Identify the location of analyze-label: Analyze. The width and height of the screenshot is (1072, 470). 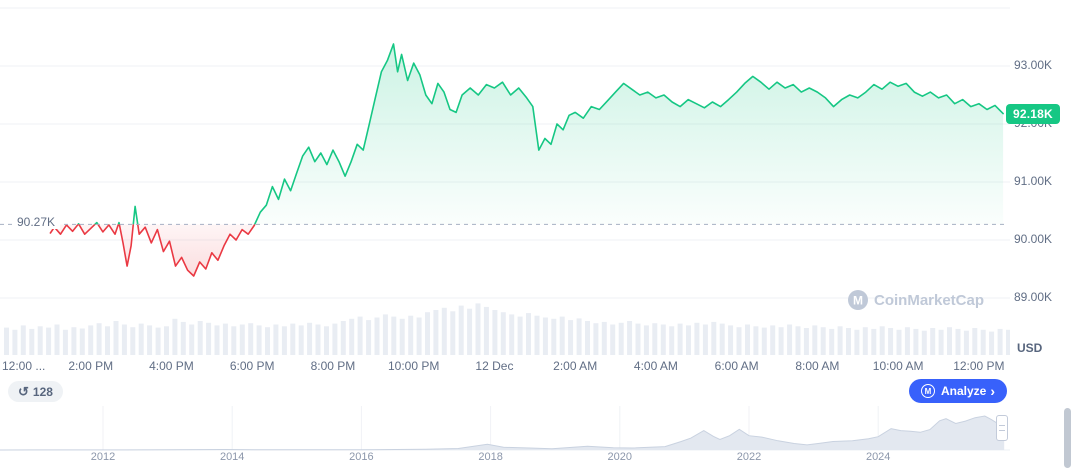
(963, 391).